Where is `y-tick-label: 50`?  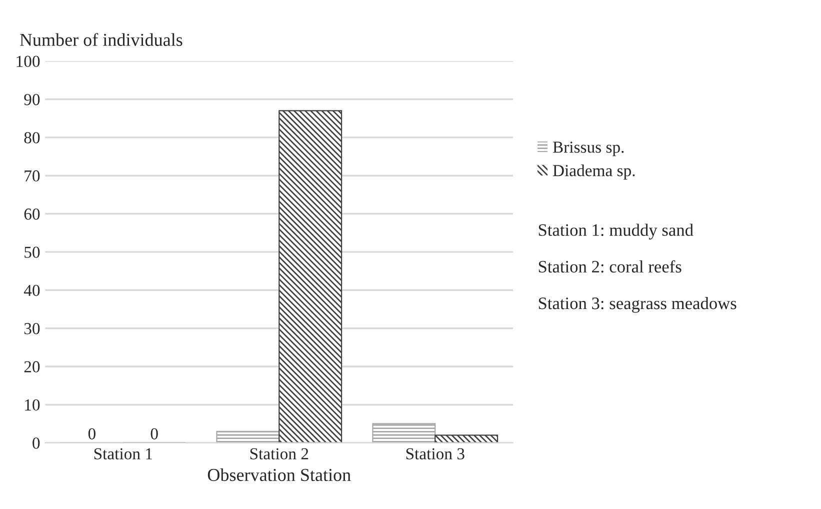 y-tick-label: 50 is located at coordinates (32, 252).